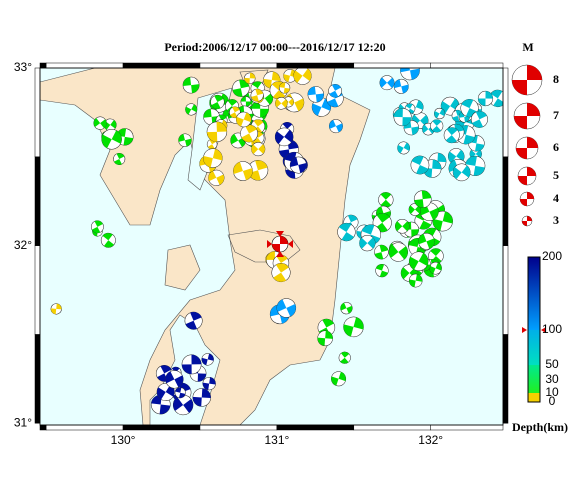  Describe the element at coordinates (534, 329) in the screenshot. I see `depth-bar-frame` at that location.